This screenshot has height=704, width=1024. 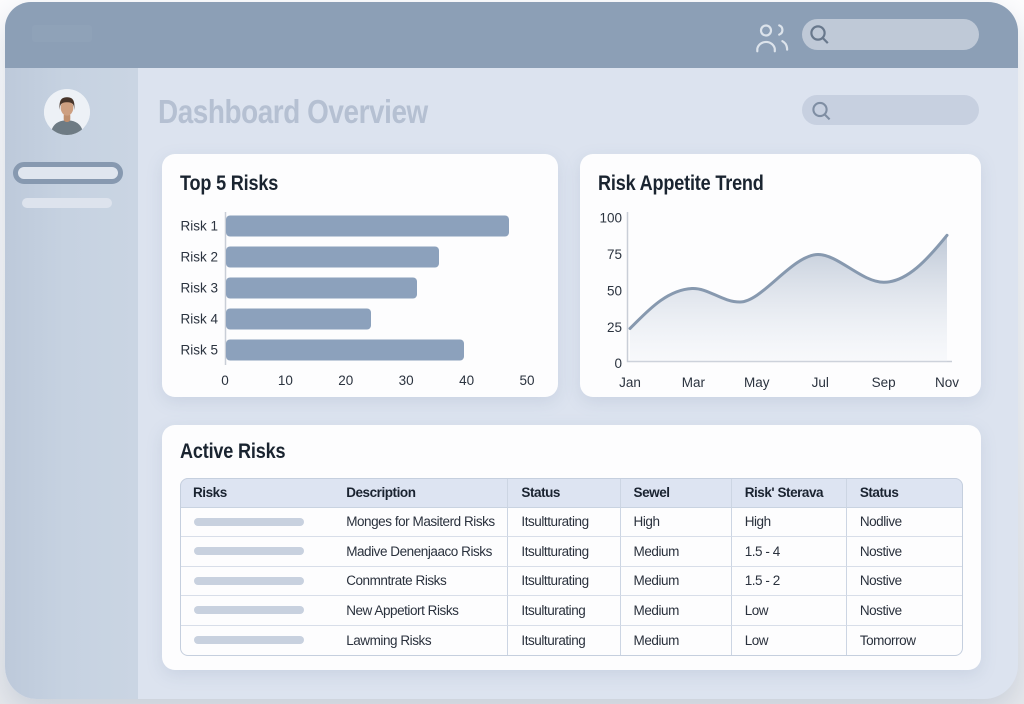 I want to click on svg-text: Mar, so click(x=694, y=382).